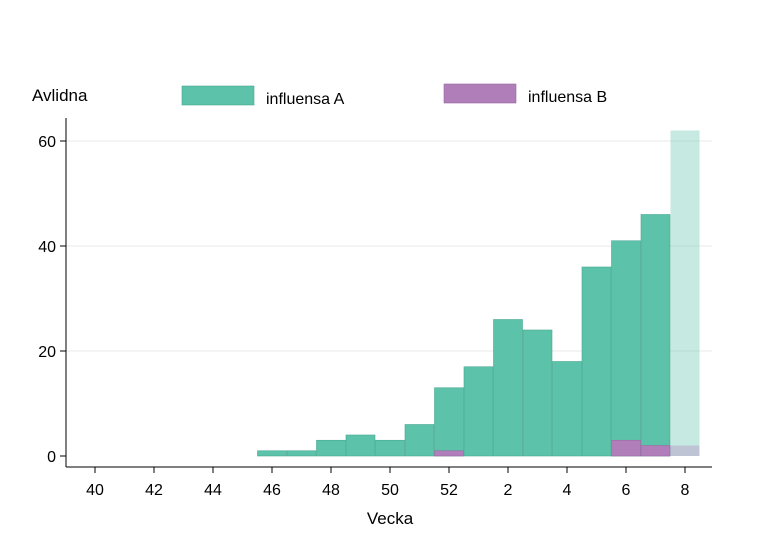 The image size is (760, 553). Describe the element at coordinates (390, 490) in the screenshot. I see `x-tick-label-50: 50` at that location.